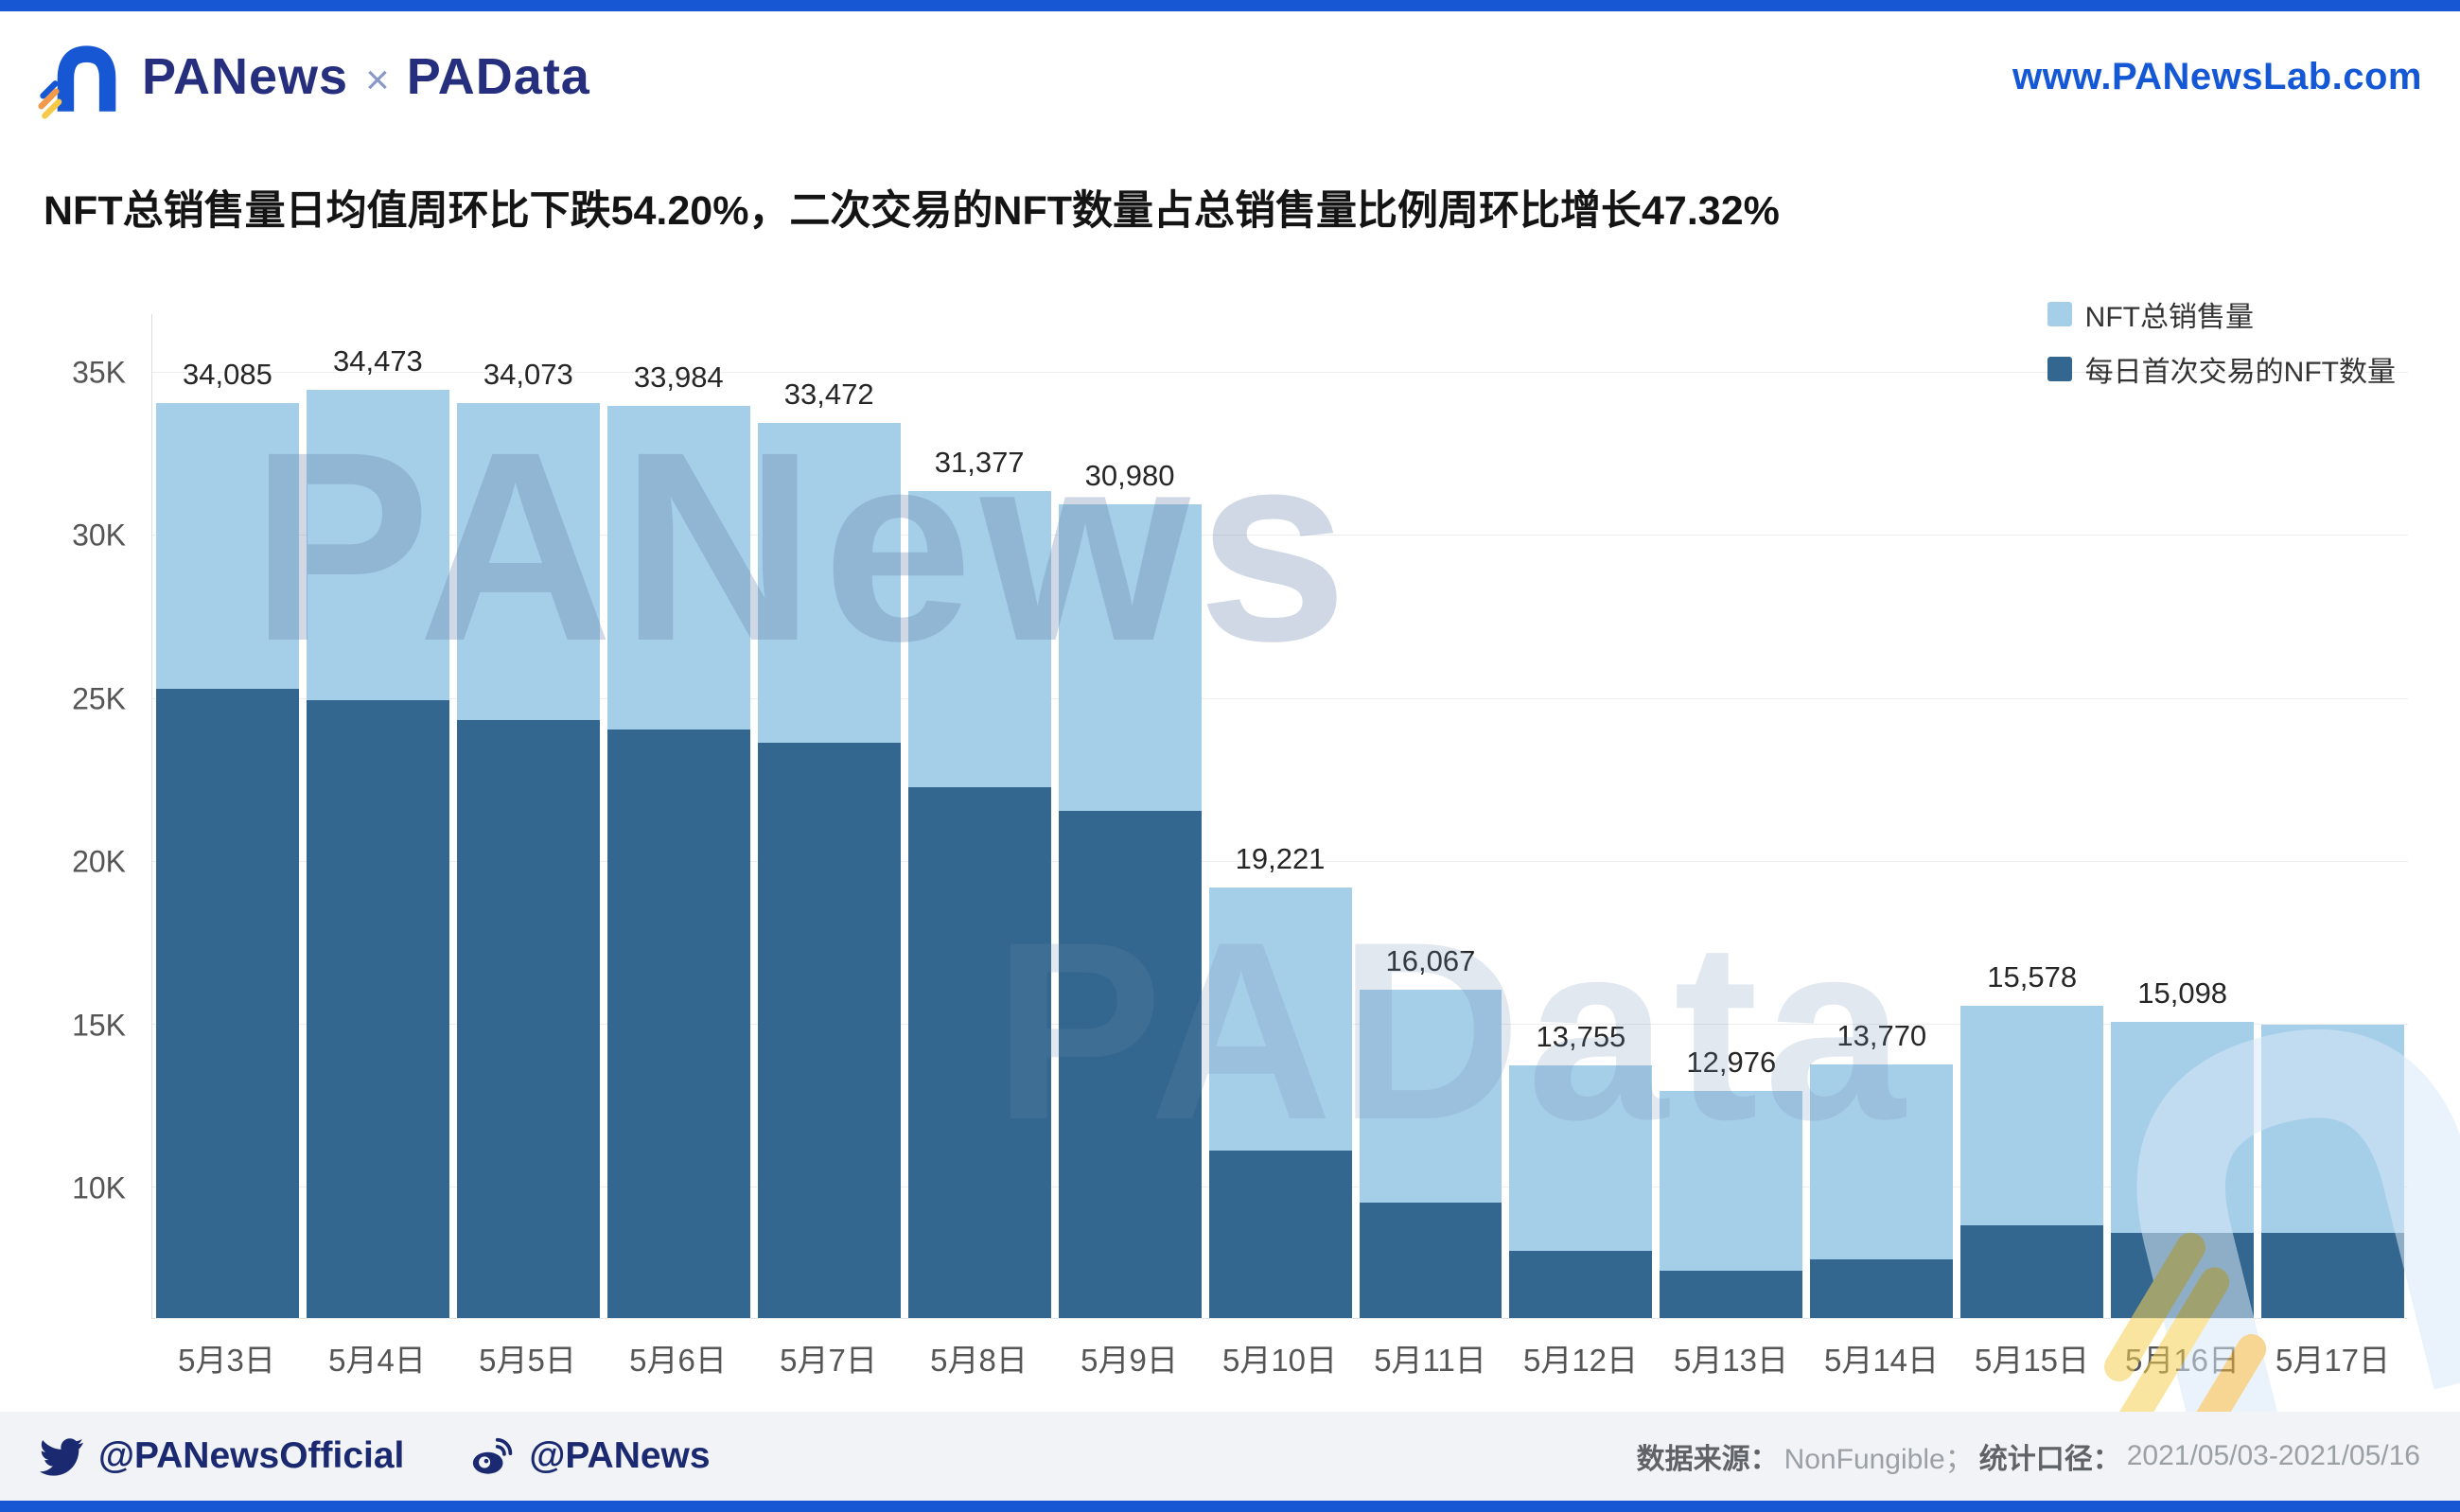 The height and width of the screenshot is (1512, 2460). I want to click on bar-value-label: 33,984, so click(678, 377).